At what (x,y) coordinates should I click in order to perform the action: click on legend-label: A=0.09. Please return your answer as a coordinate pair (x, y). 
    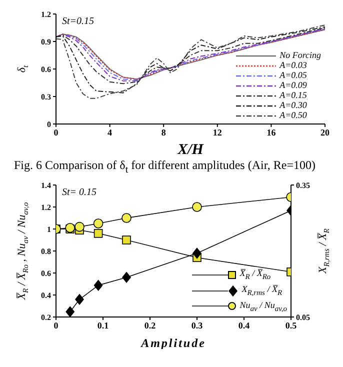
    Looking at the image, I should click on (293, 85).